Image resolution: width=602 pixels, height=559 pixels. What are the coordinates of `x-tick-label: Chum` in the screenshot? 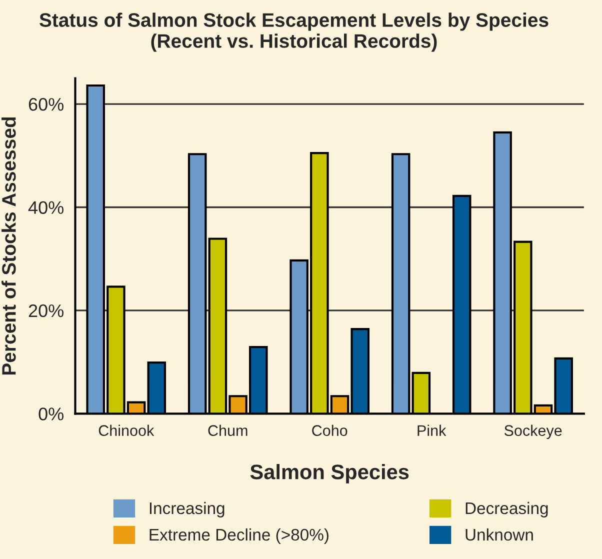 It's located at (228, 430).